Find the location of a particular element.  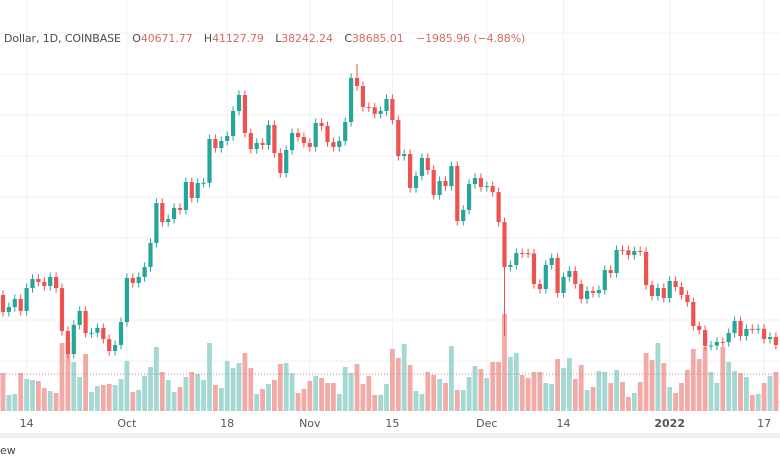

low-value: 38242.24 is located at coordinates (307, 38).